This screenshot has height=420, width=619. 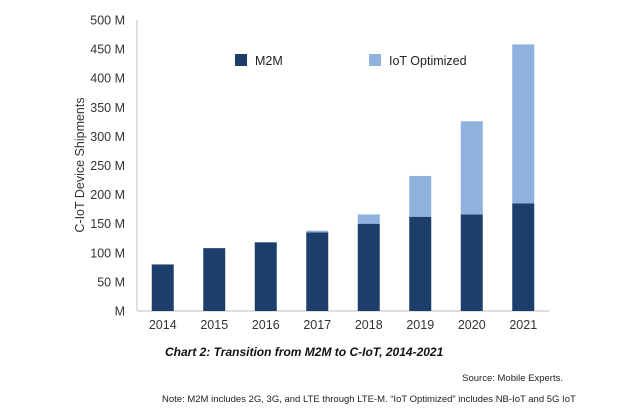 What do you see at coordinates (420, 325) in the screenshot?
I see `x-tick-label: 2019` at bounding box center [420, 325].